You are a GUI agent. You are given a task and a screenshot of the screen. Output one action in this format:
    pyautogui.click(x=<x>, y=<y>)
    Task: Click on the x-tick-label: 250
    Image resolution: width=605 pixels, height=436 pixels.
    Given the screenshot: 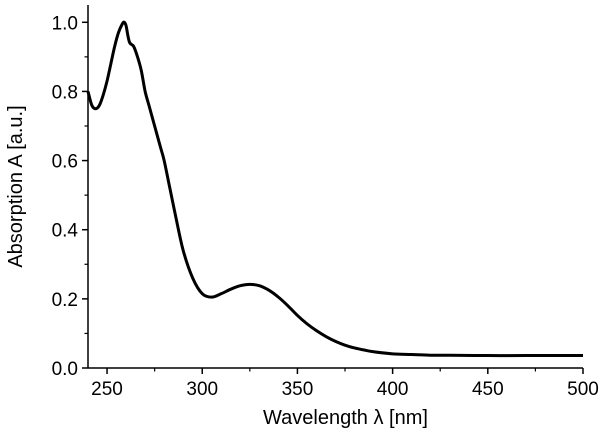 What is the action you would take?
    pyautogui.click(x=107, y=389)
    